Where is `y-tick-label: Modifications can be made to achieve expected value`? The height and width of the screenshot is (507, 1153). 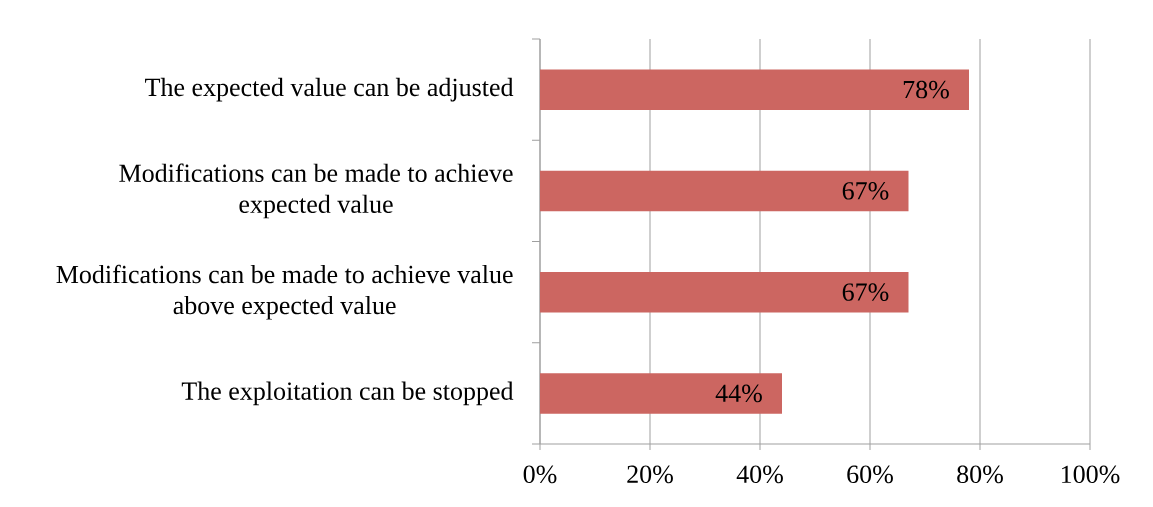
y-tick-label: Modifications can be made to achieve expected value is located at coordinates (316, 191).